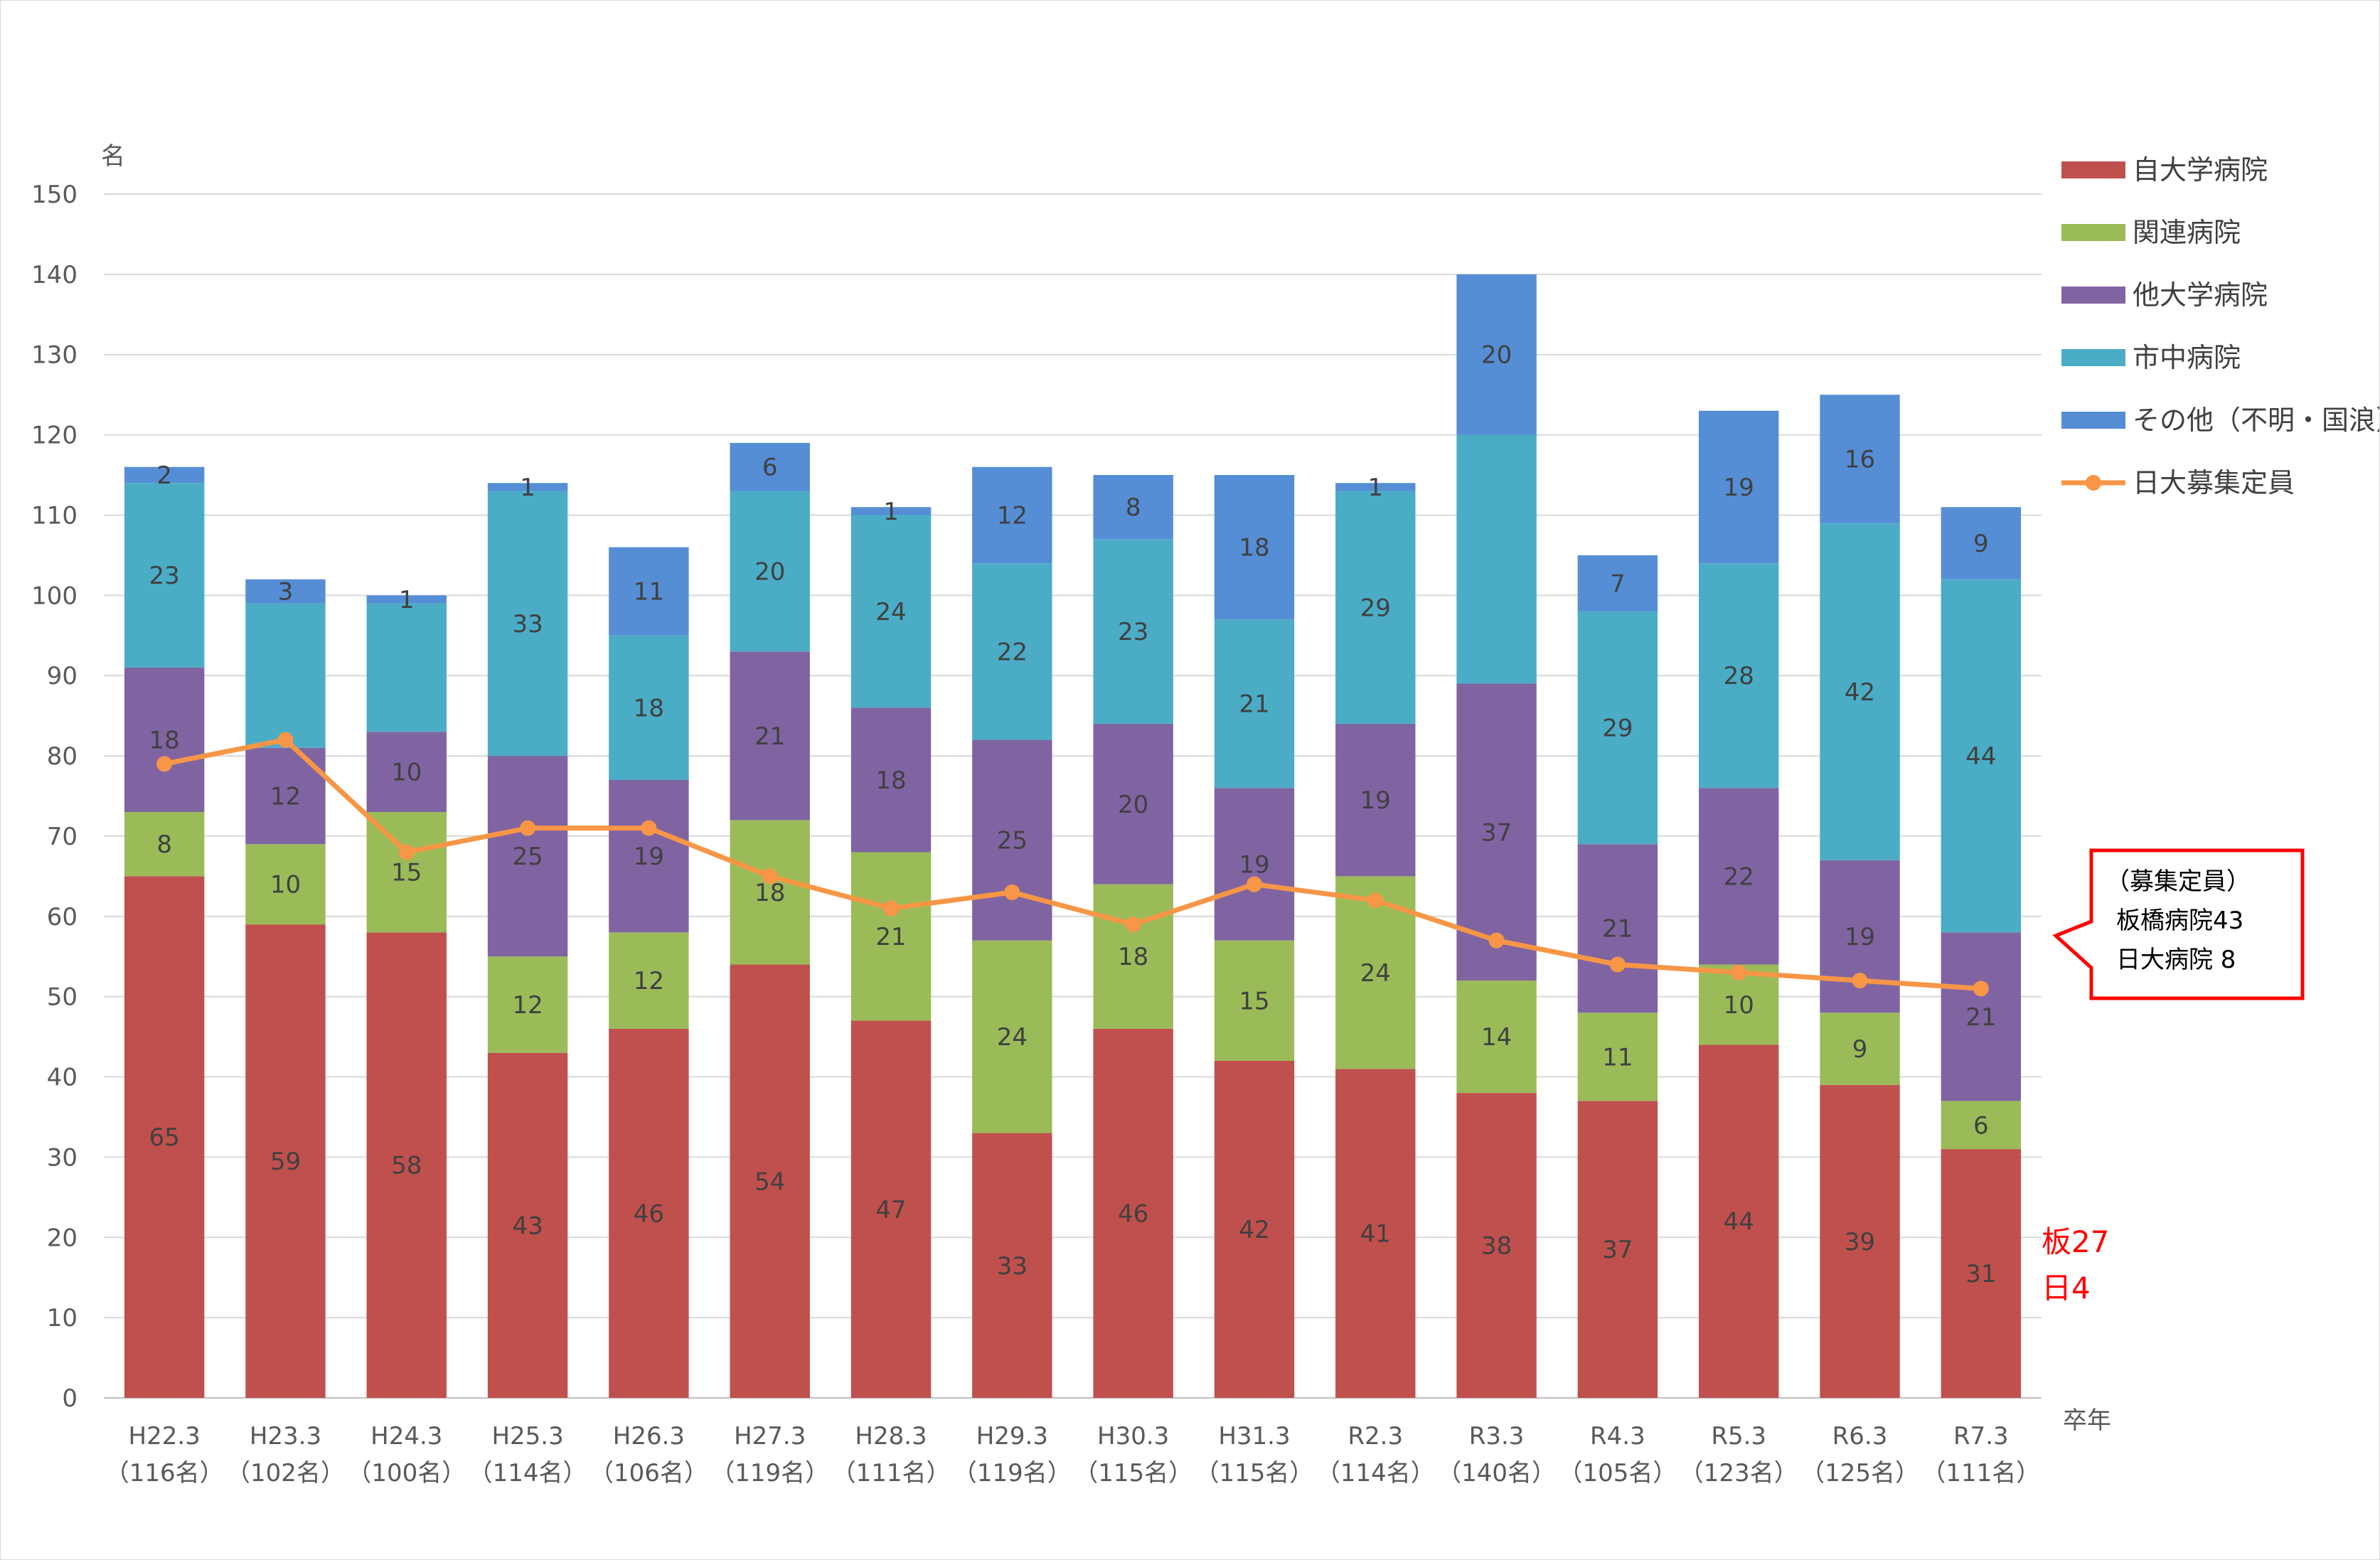  I want to click on x-tick-label: H31.3, so click(1254, 1436).